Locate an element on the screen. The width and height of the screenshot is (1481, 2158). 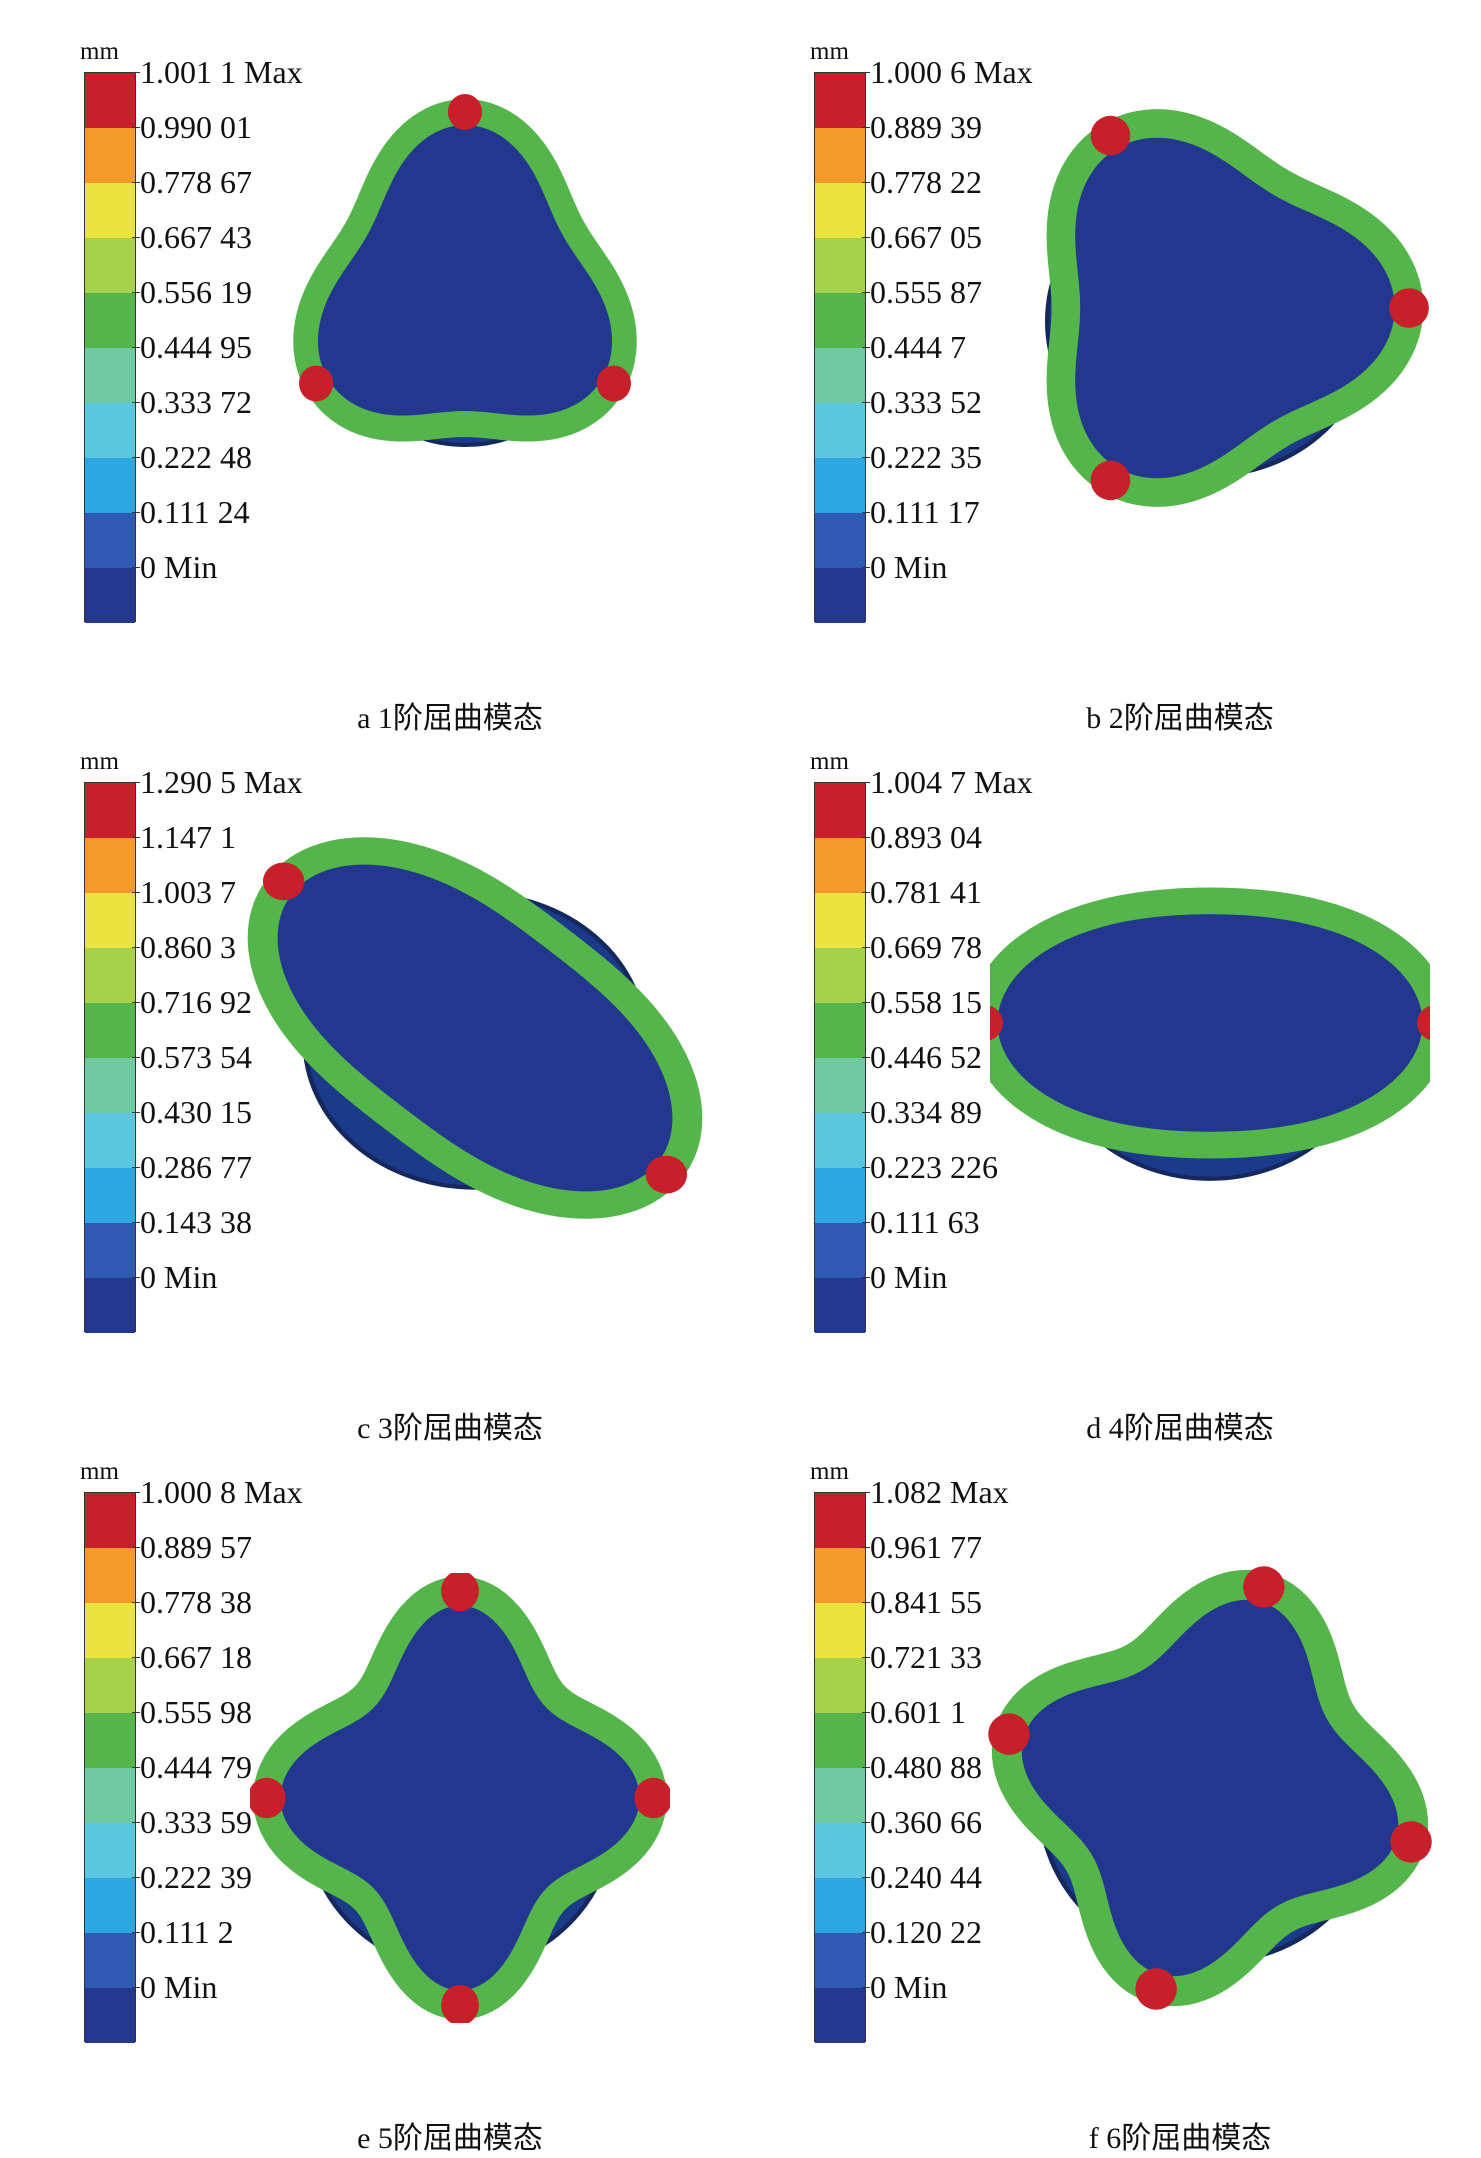
legend-value: 0.669 78 is located at coordinates (922, 947).